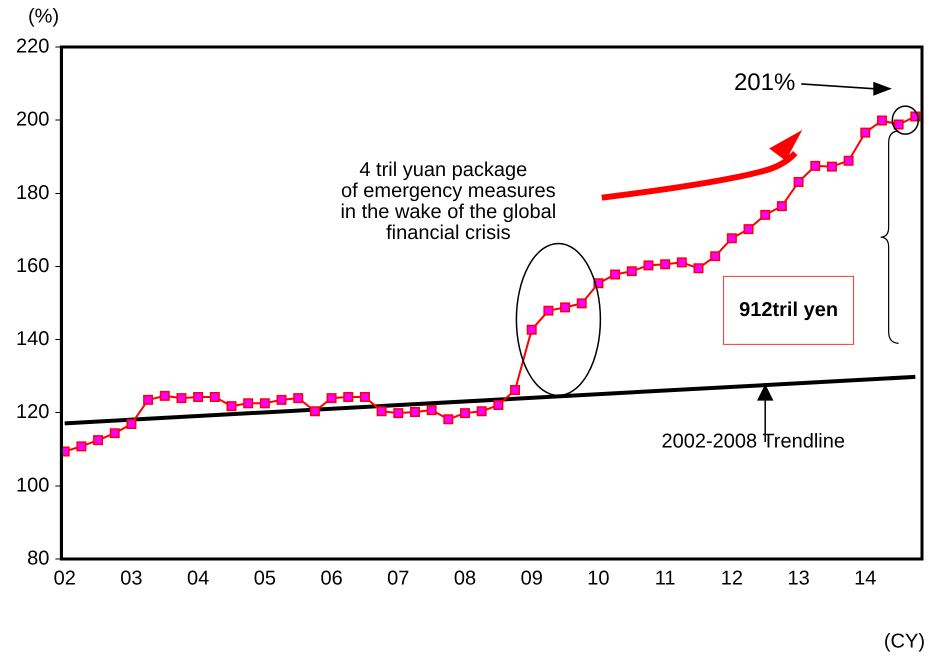 The image size is (932, 657). I want to click on x-tick-label: 03, so click(131, 579).